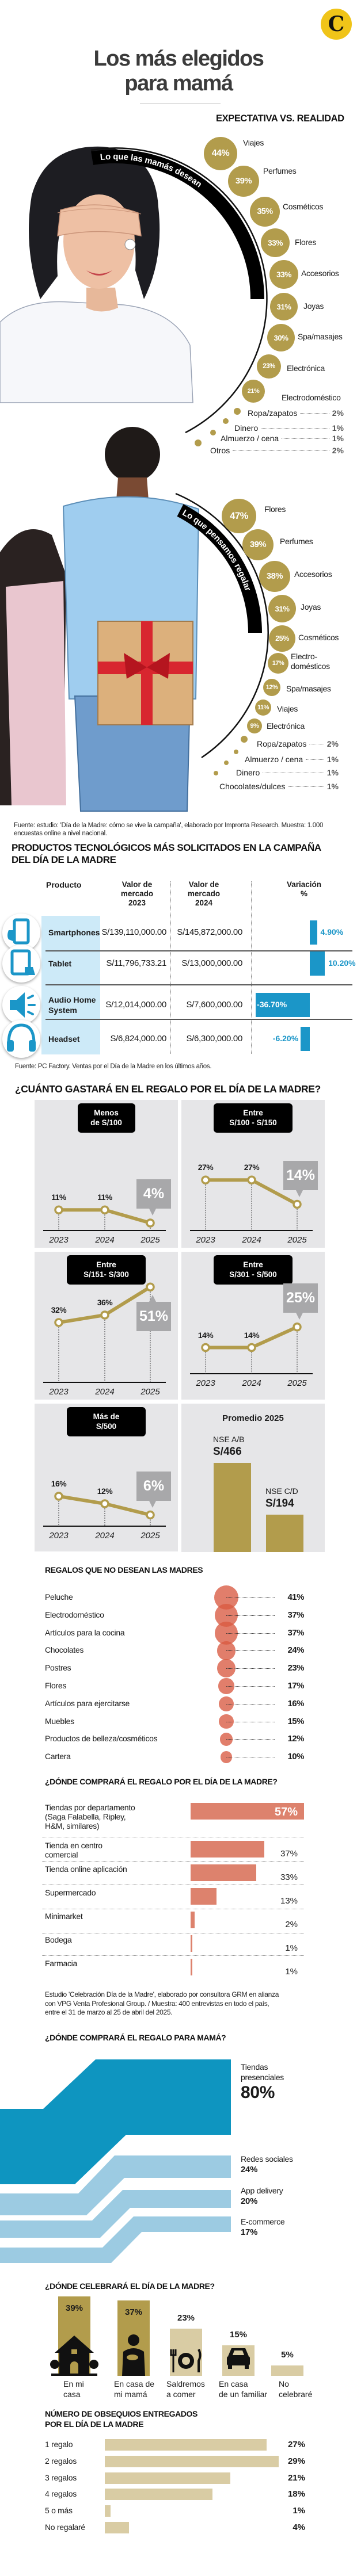 The height and width of the screenshot is (2576, 357). Describe the element at coordinates (298, 744) in the screenshot. I see `minor-item: Ropa/zapatos 2%` at that location.